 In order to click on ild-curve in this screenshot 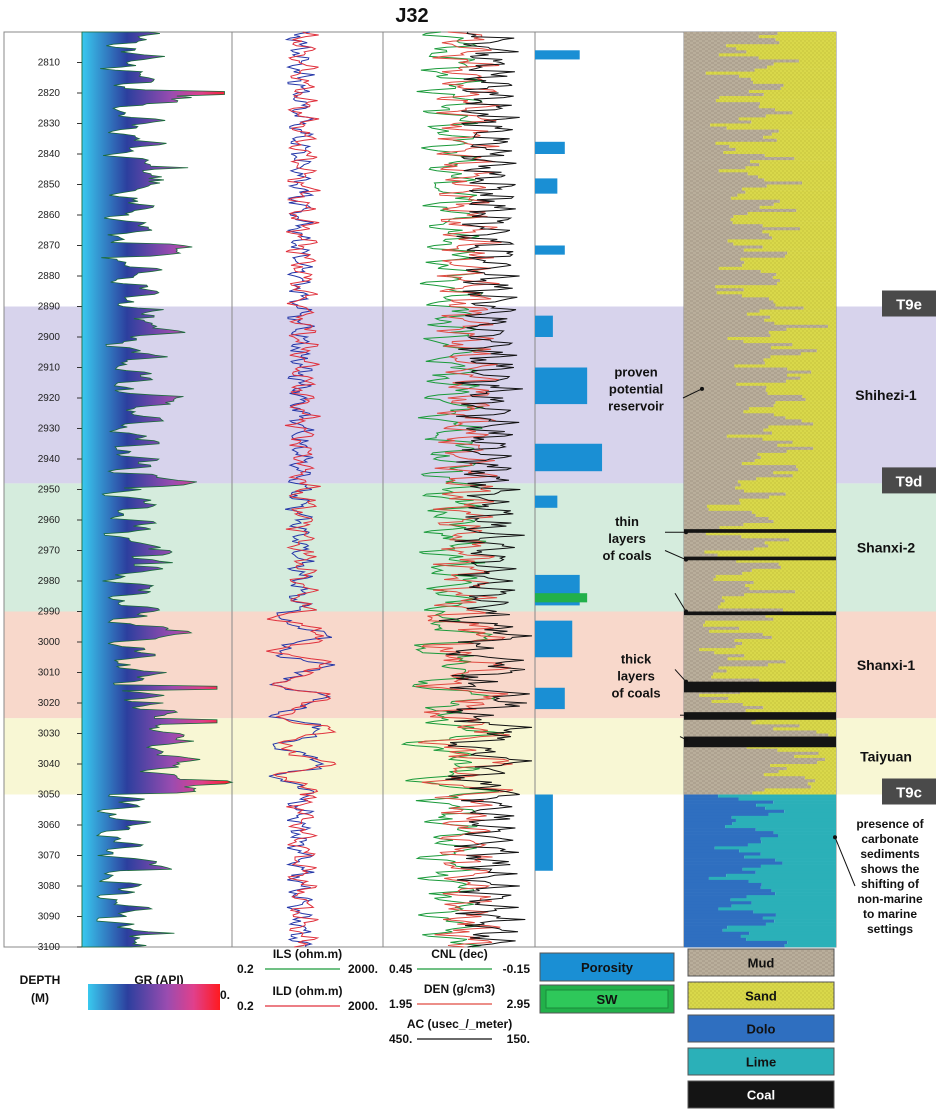, I will do `click(301, 489)`.